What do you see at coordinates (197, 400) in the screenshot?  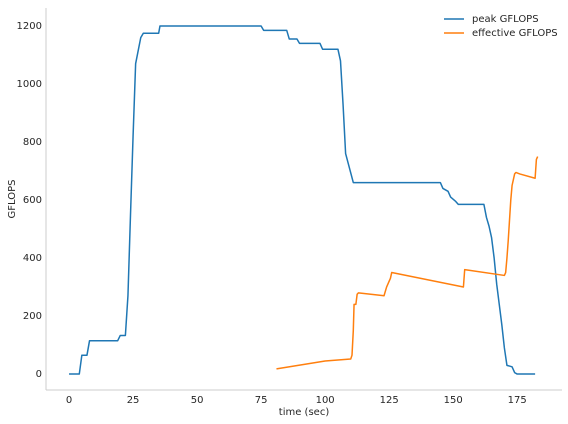 I see `x-tick-label: 50` at bounding box center [197, 400].